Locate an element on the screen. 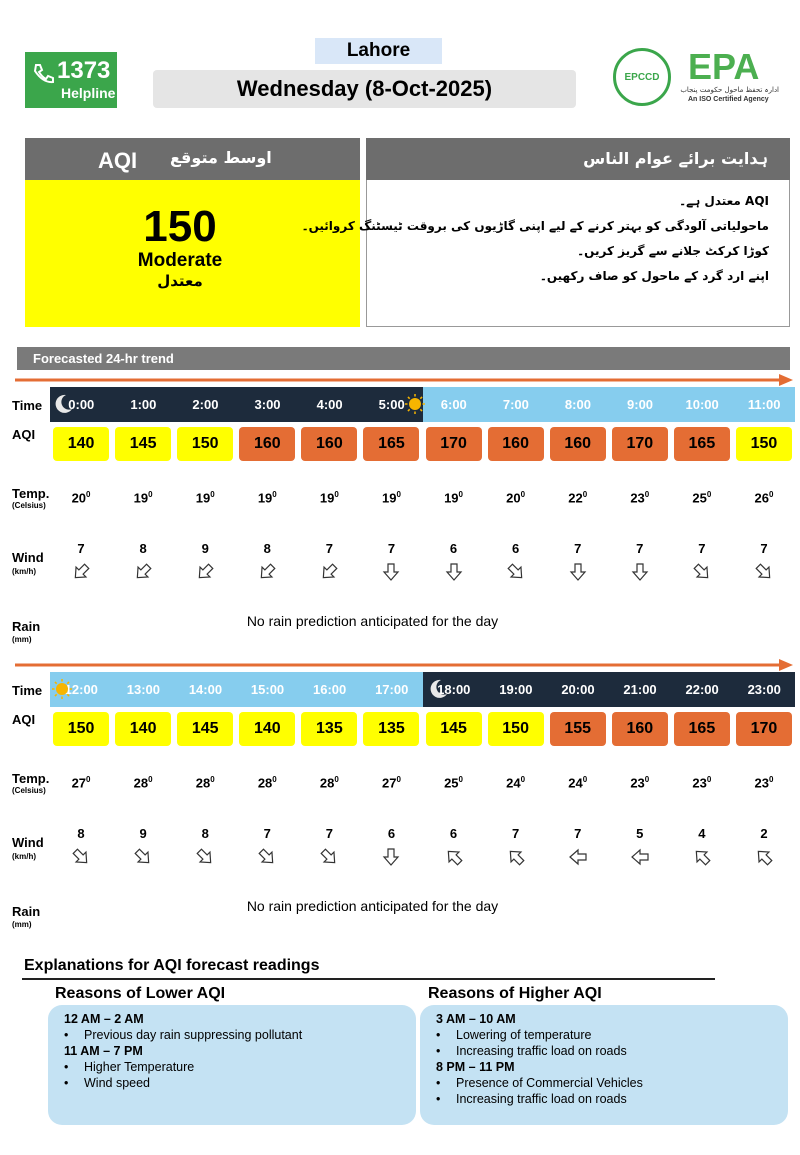  aqi-category-urdu: معتدل is located at coordinates (180, 281).